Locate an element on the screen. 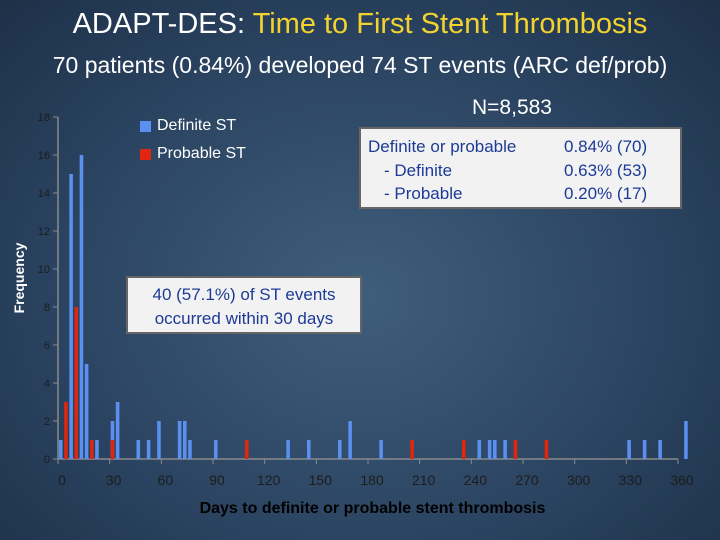 The image size is (720, 540). legend-swatch-probable is located at coordinates (145, 154).